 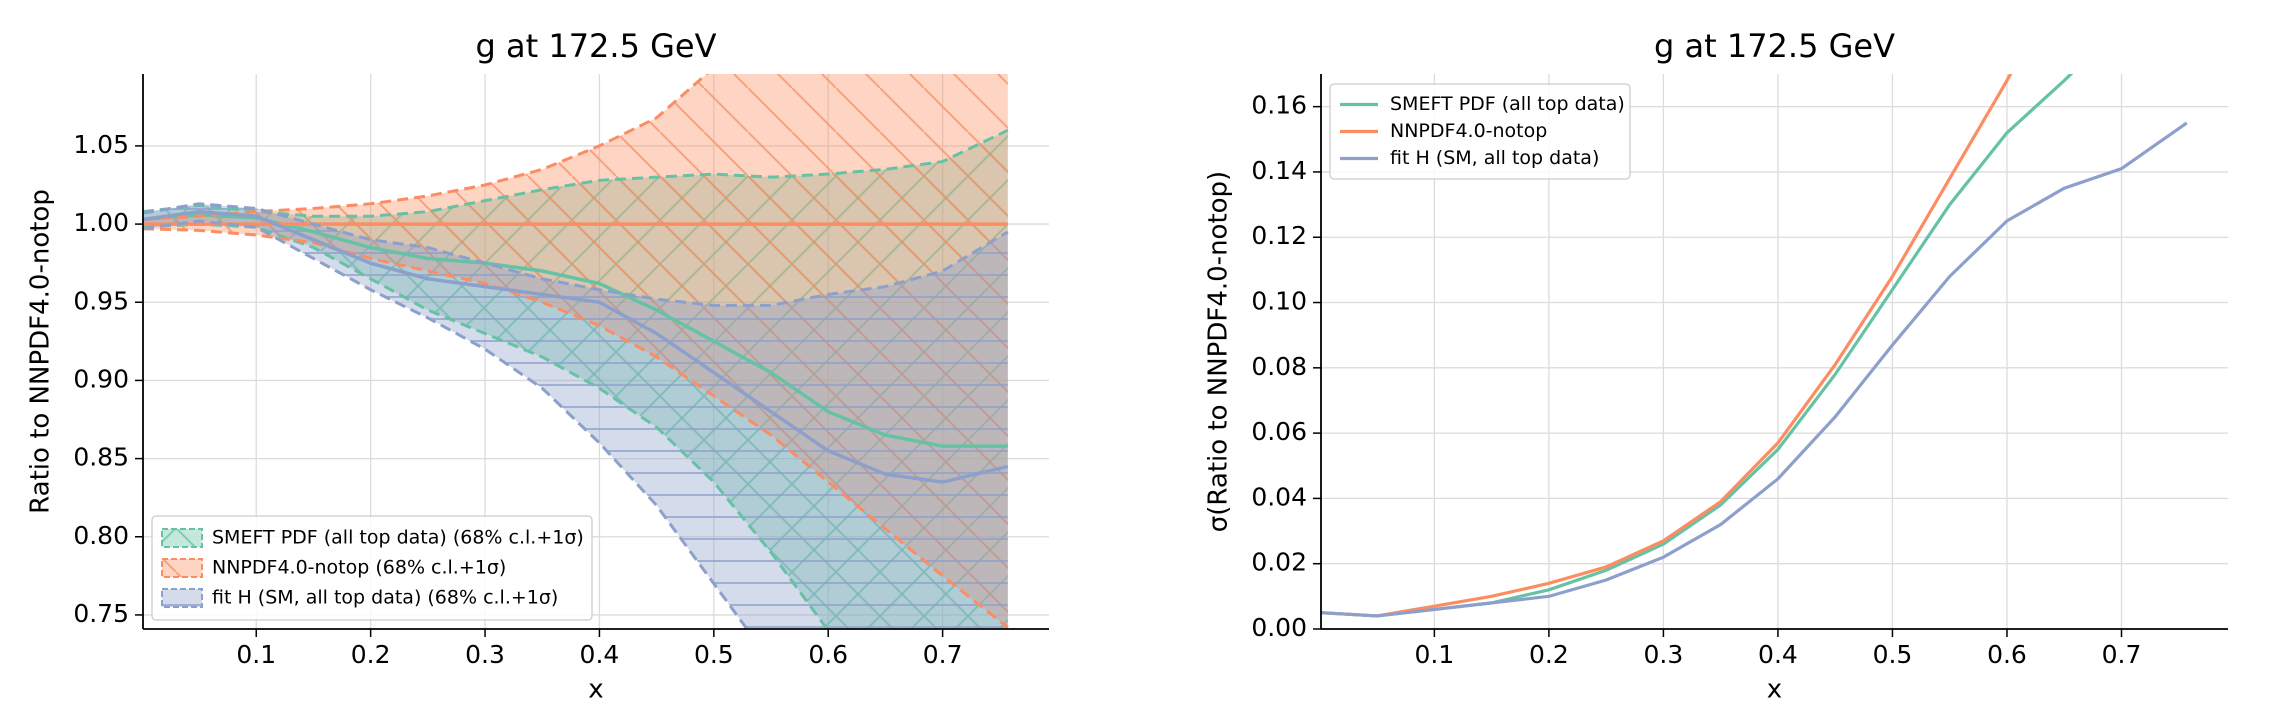 What do you see at coordinates (1279, 301) in the screenshot?
I see `y-tick-label: 0.10` at bounding box center [1279, 301].